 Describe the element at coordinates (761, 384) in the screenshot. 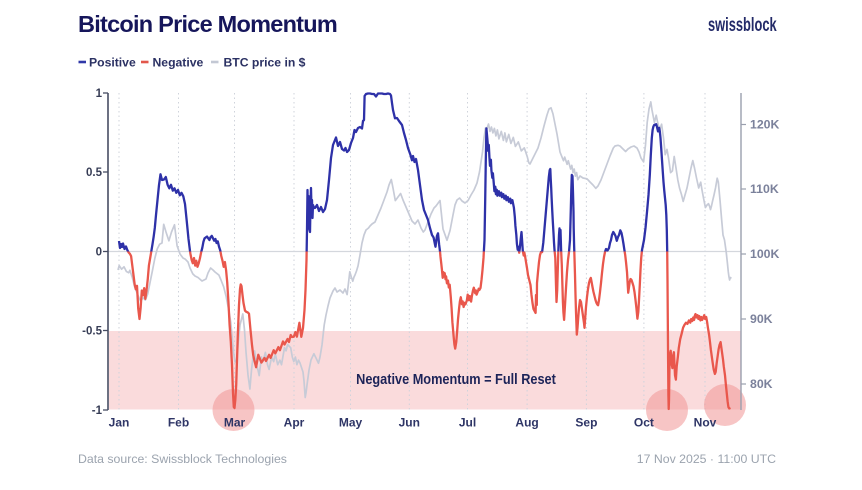

I see `svg-text: 80K` at that location.